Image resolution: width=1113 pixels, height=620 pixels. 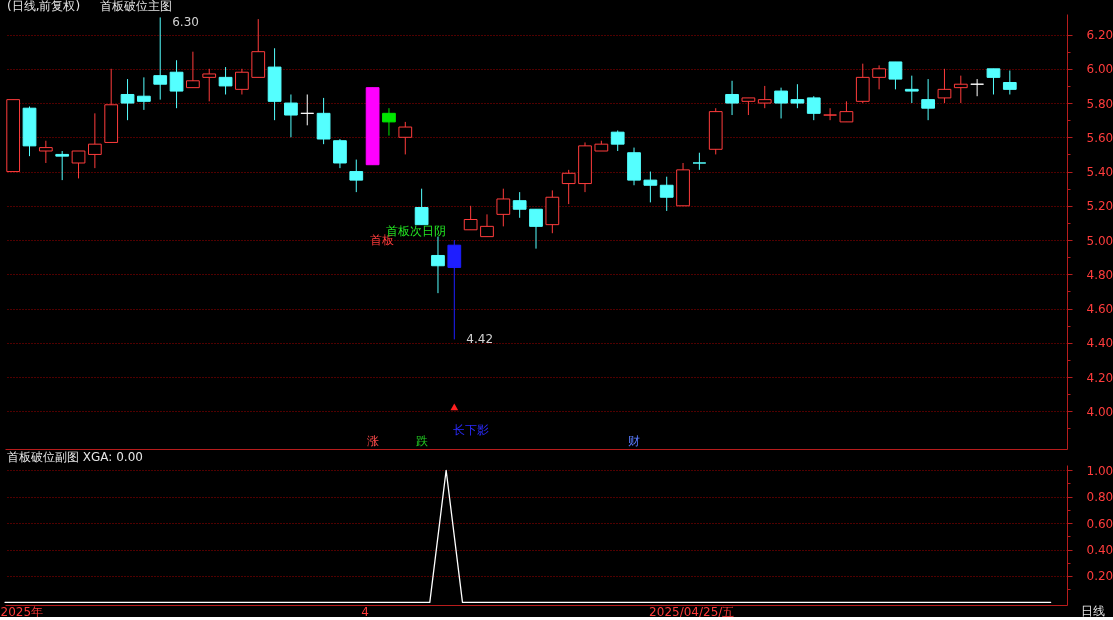 What do you see at coordinates (1099, 240) in the screenshot?
I see `y-tick-label: 5.00` at bounding box center [1099, 240].